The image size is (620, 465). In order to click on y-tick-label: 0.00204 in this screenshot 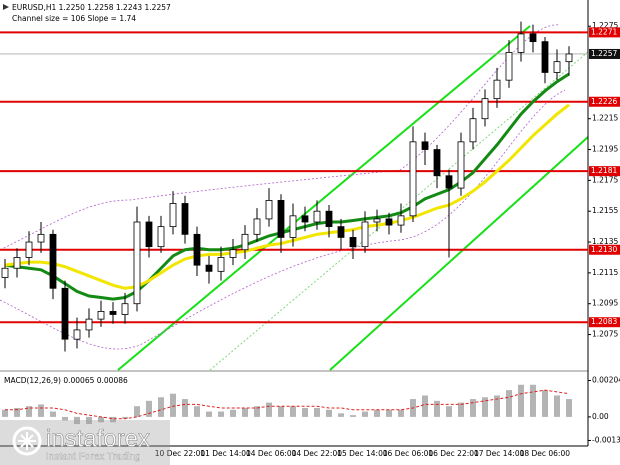, I will do `click(606, 379)`.